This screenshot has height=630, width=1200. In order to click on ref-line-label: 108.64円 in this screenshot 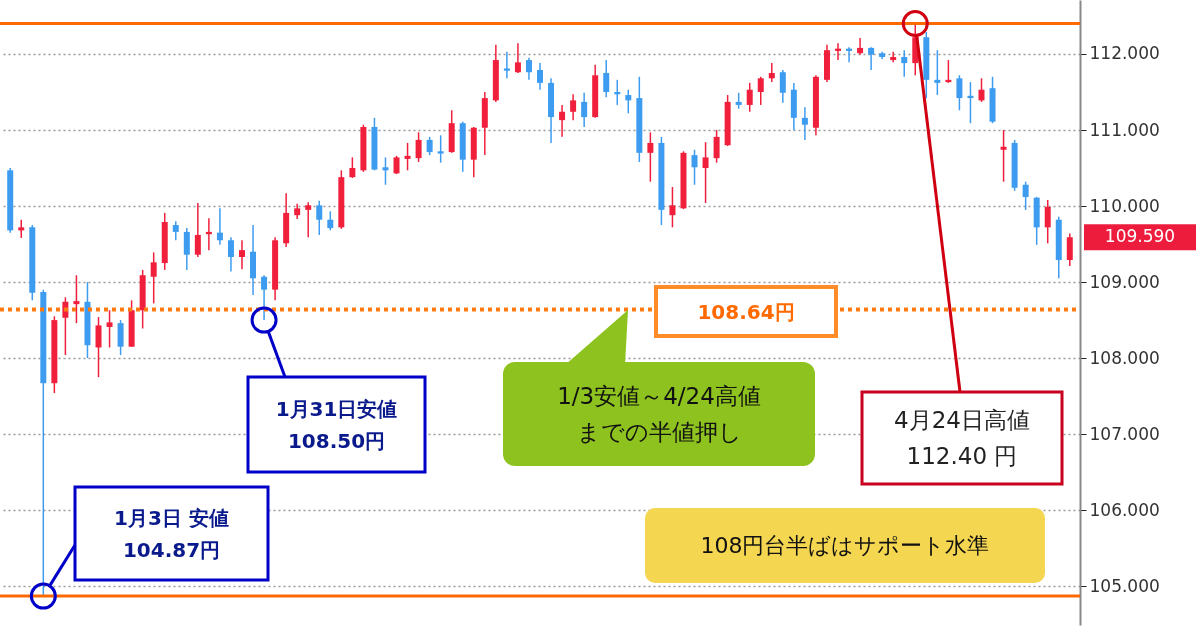, I will do `click(746, 311)`.